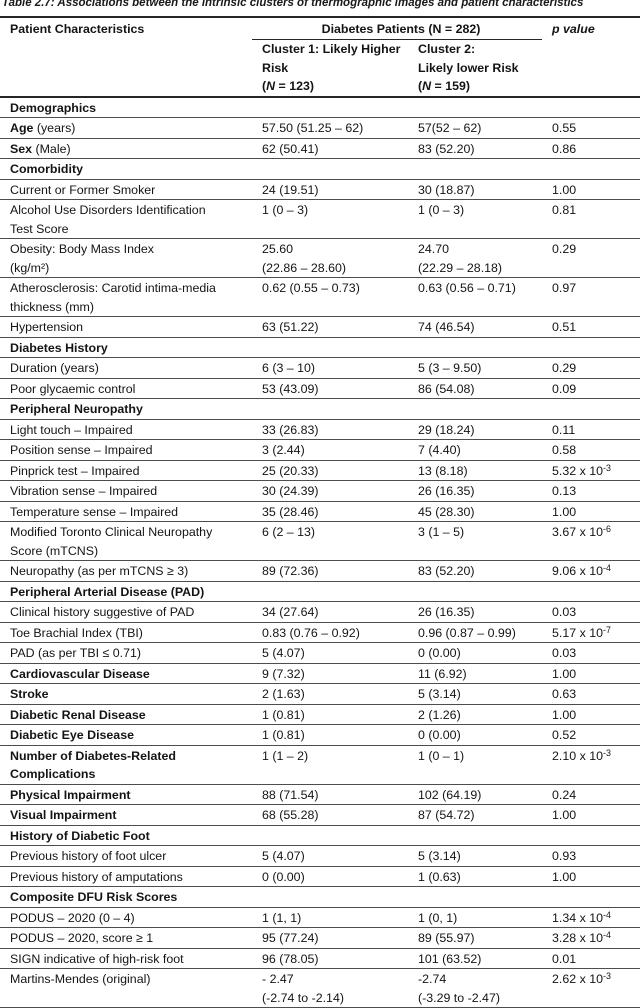 The width and height of the screenshot is (640, 1008). I want to click on cluster2-value: 1 (0 – 3), so click(475, 219).